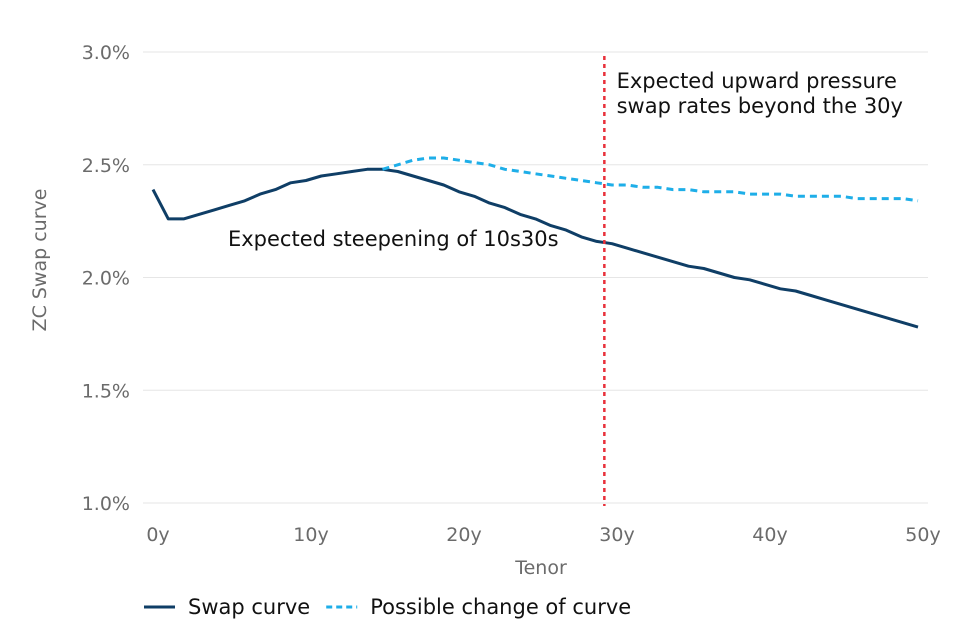 This screenshot has height=643, width=978. Describe the element at coordinates (650, 179) in the screenshot. I see `series-line-possible-change` at that location.